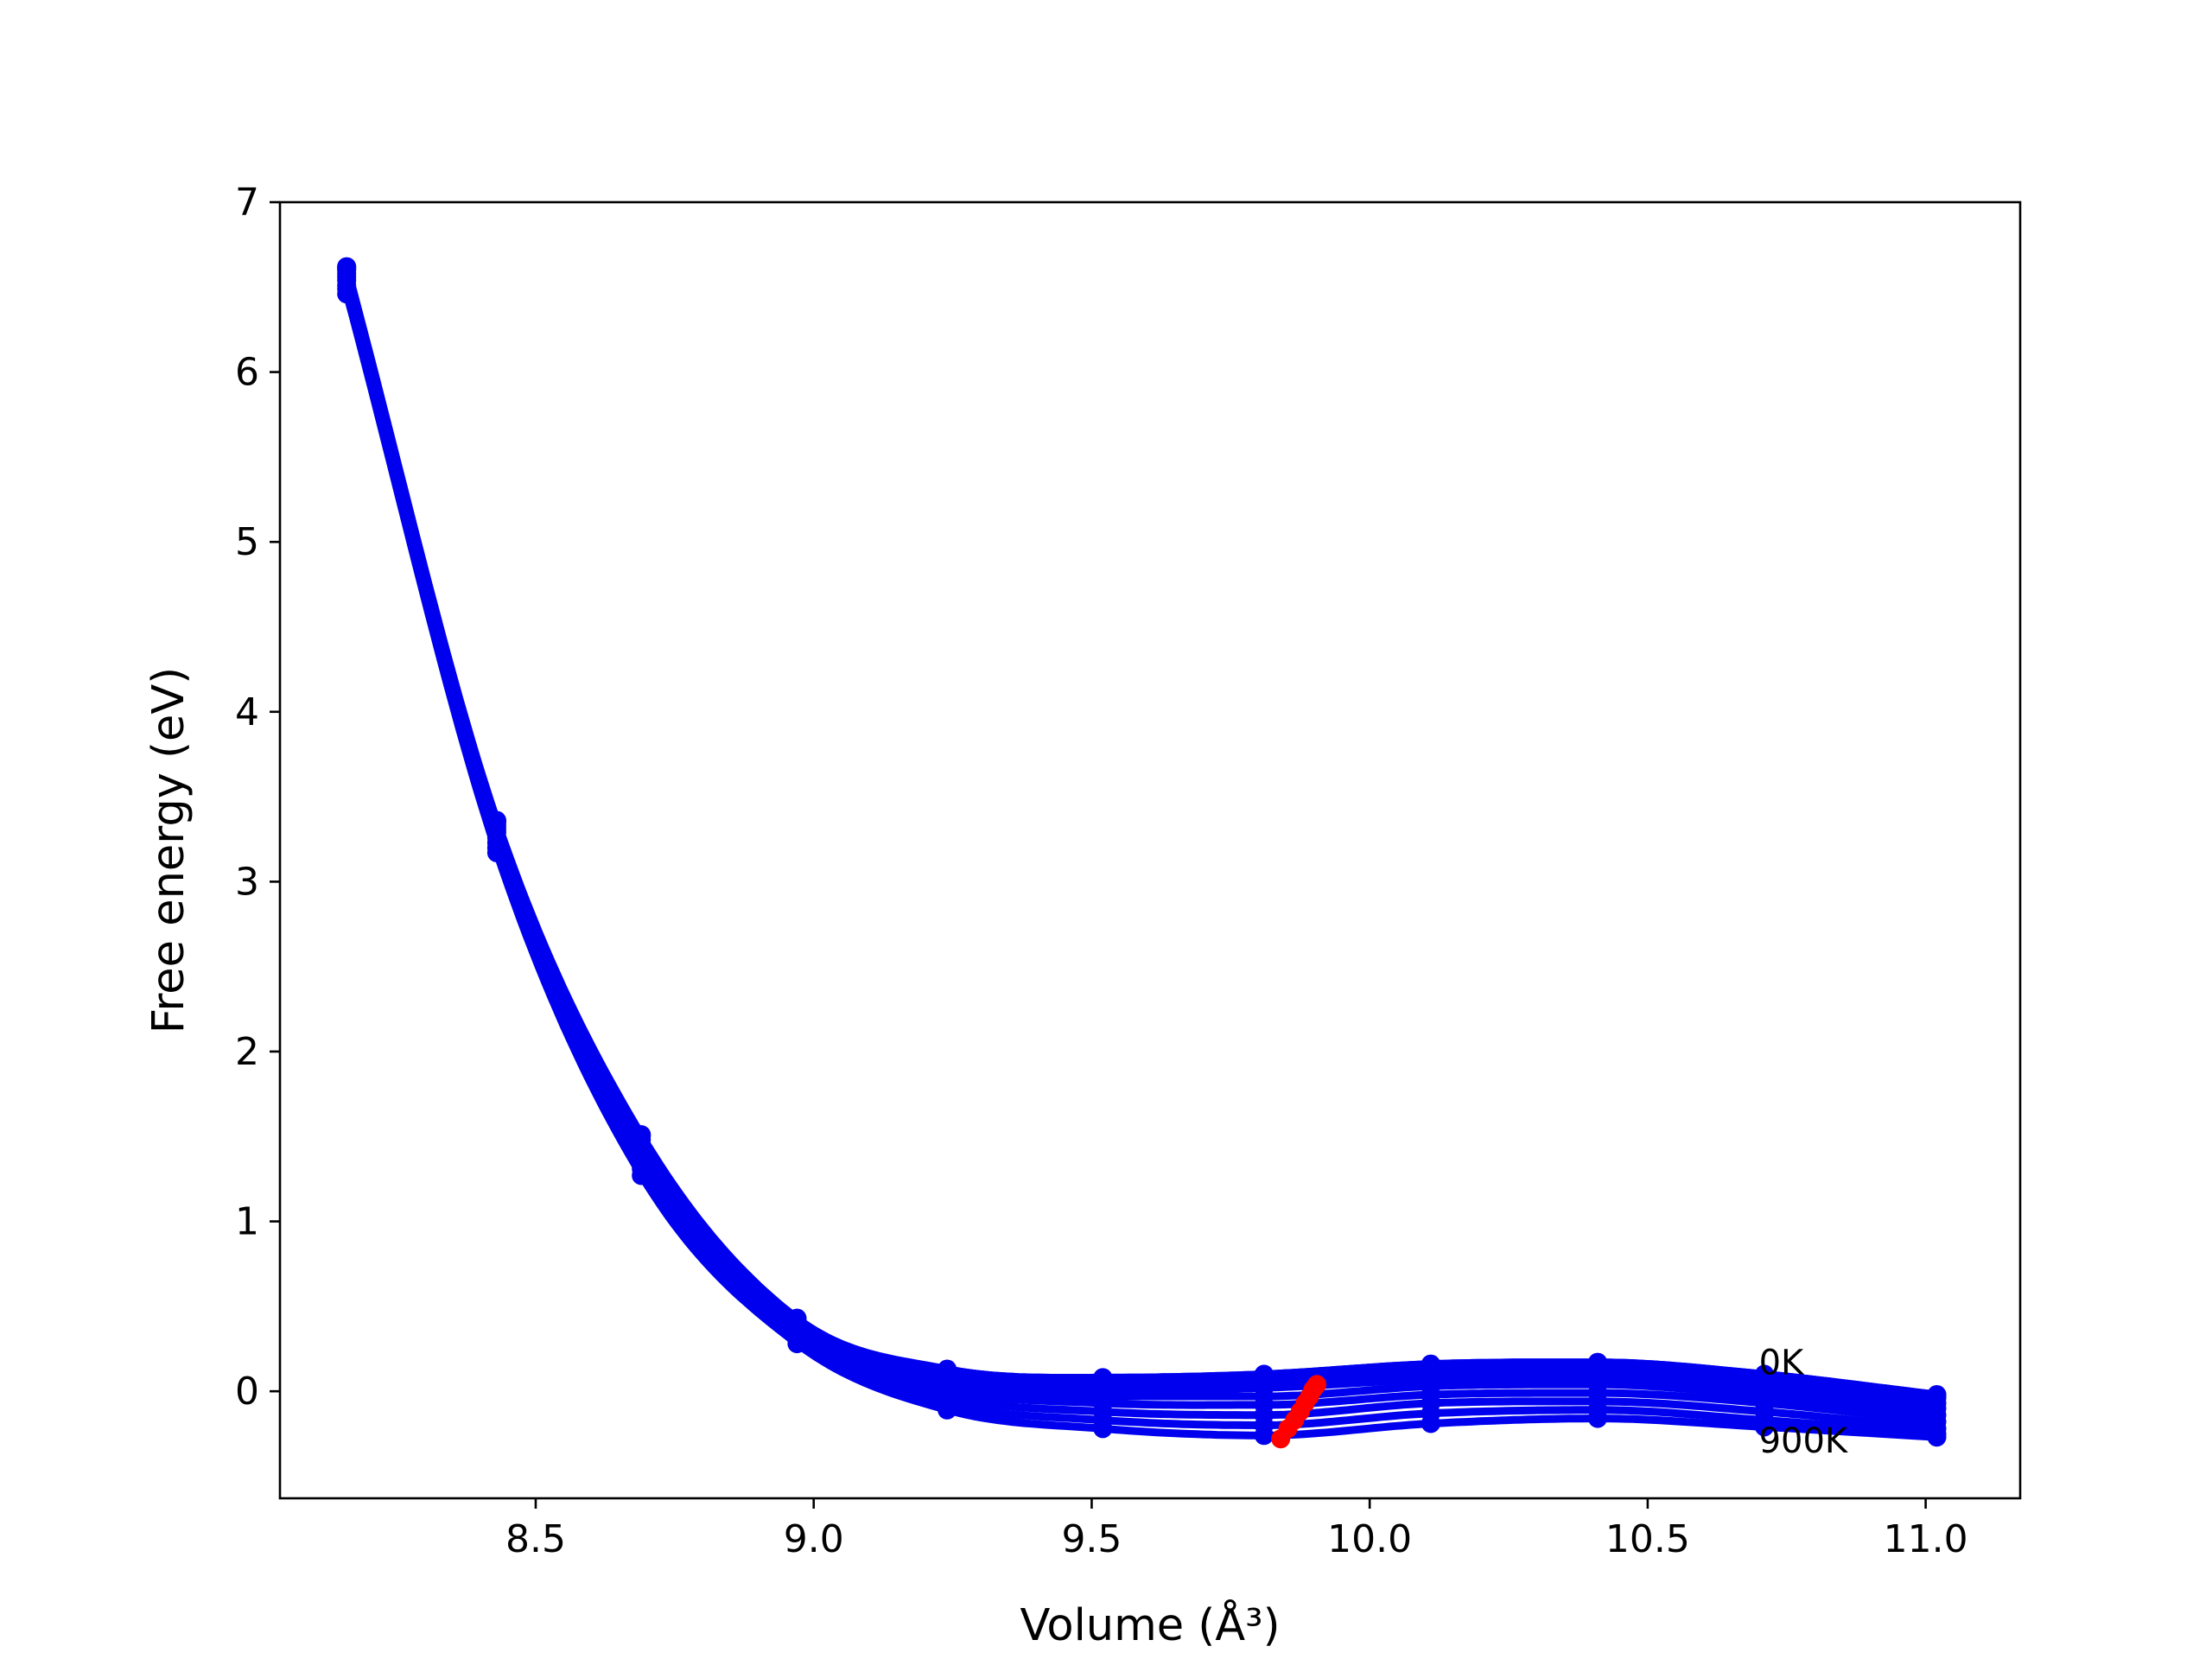 This screenshot has height=1659, width=2212. What do you see at coordinates (1281, 1439) in the screenshot?
I see `minimum-point` at bounding box center [1281, 1439].